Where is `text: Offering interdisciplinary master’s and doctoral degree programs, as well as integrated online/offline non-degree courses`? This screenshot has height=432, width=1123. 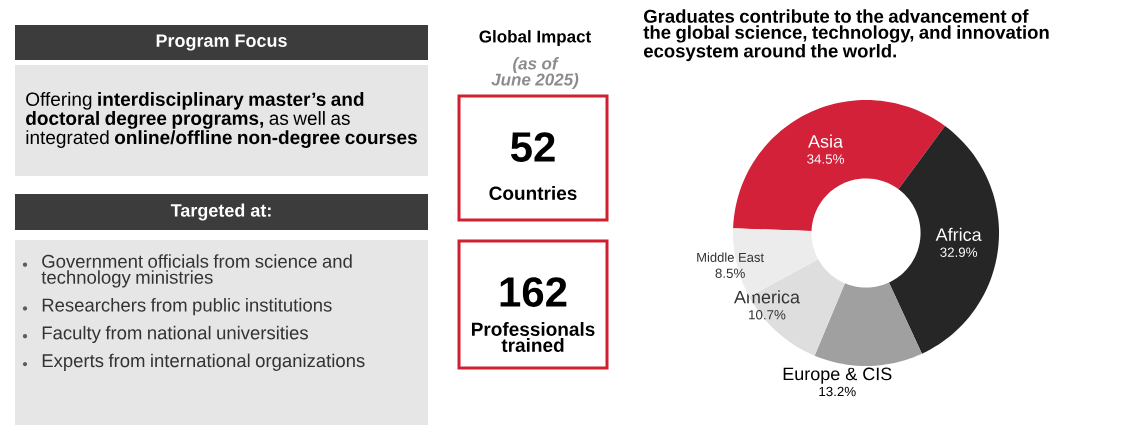 text: Offering interdisciplinary master’s and doctoral degree programs, as well as integrated online/offline non-degree courses is located at coordinates (221, 120).